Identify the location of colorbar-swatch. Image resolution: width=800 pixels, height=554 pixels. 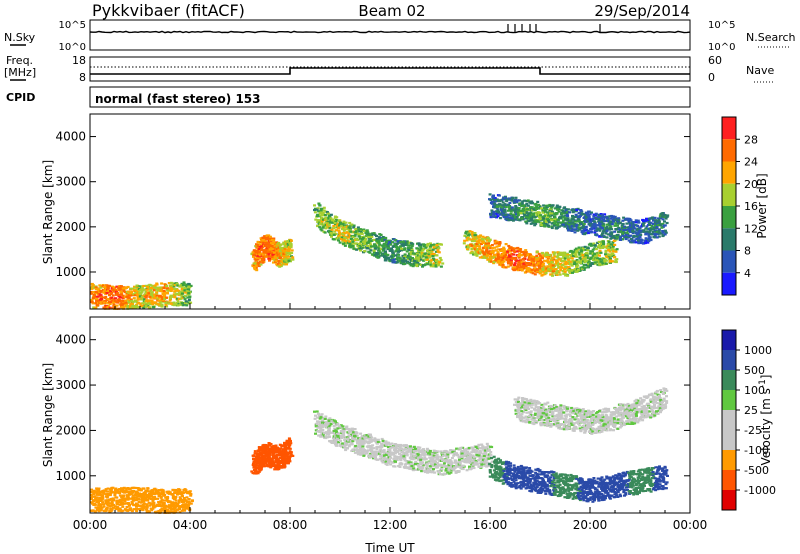
(729, 283).